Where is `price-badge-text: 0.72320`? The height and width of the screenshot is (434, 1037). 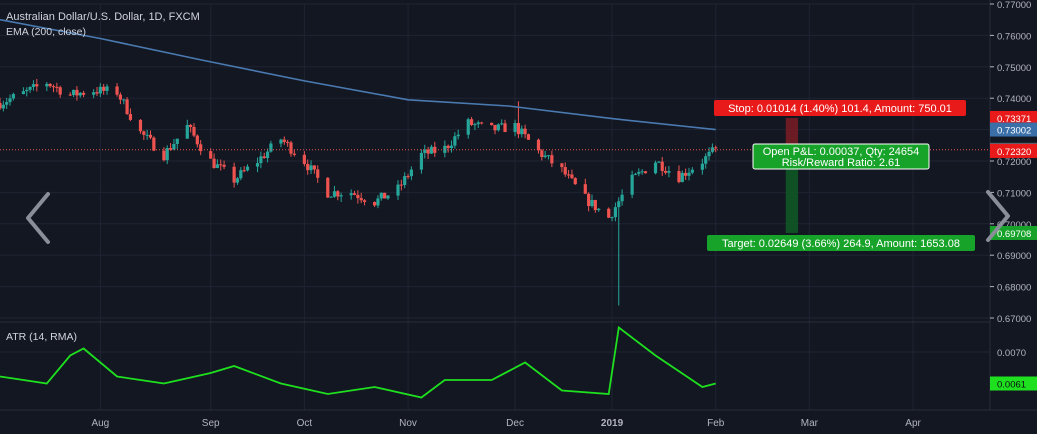 price-badge-text: 0.72320 is located at coordinates (1014, 152).